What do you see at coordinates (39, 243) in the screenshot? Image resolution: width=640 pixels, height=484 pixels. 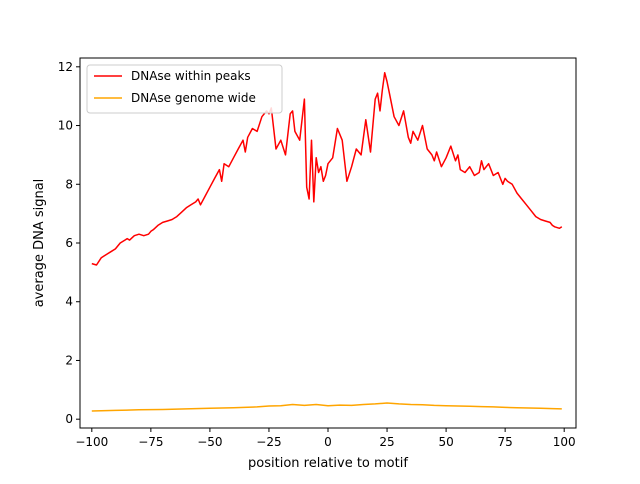 I see `y-axis-label: average DNA signal` at bounding box center [39, 243].